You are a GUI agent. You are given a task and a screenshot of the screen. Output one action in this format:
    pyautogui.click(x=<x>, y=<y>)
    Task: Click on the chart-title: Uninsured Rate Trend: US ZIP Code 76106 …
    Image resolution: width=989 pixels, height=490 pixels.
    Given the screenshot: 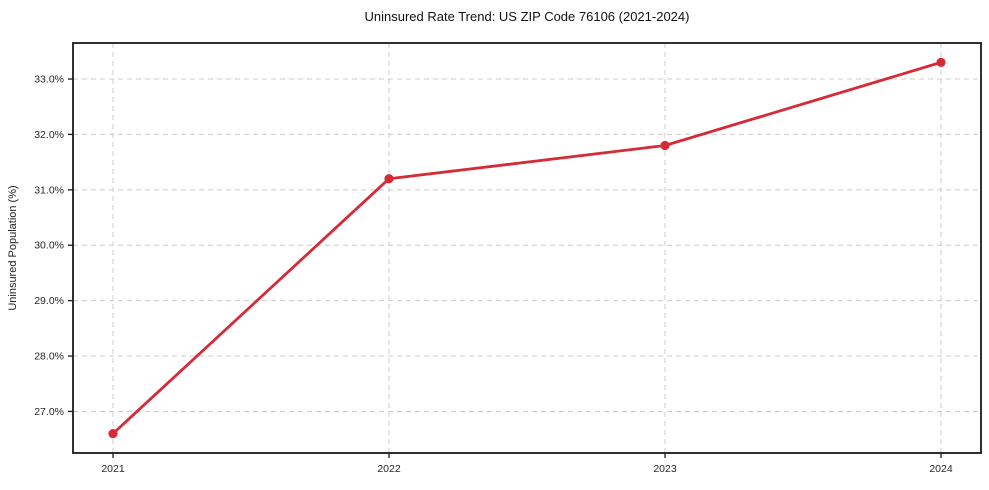 What is the action you would take?
    pyautogui.click(x=527, y=16)
    